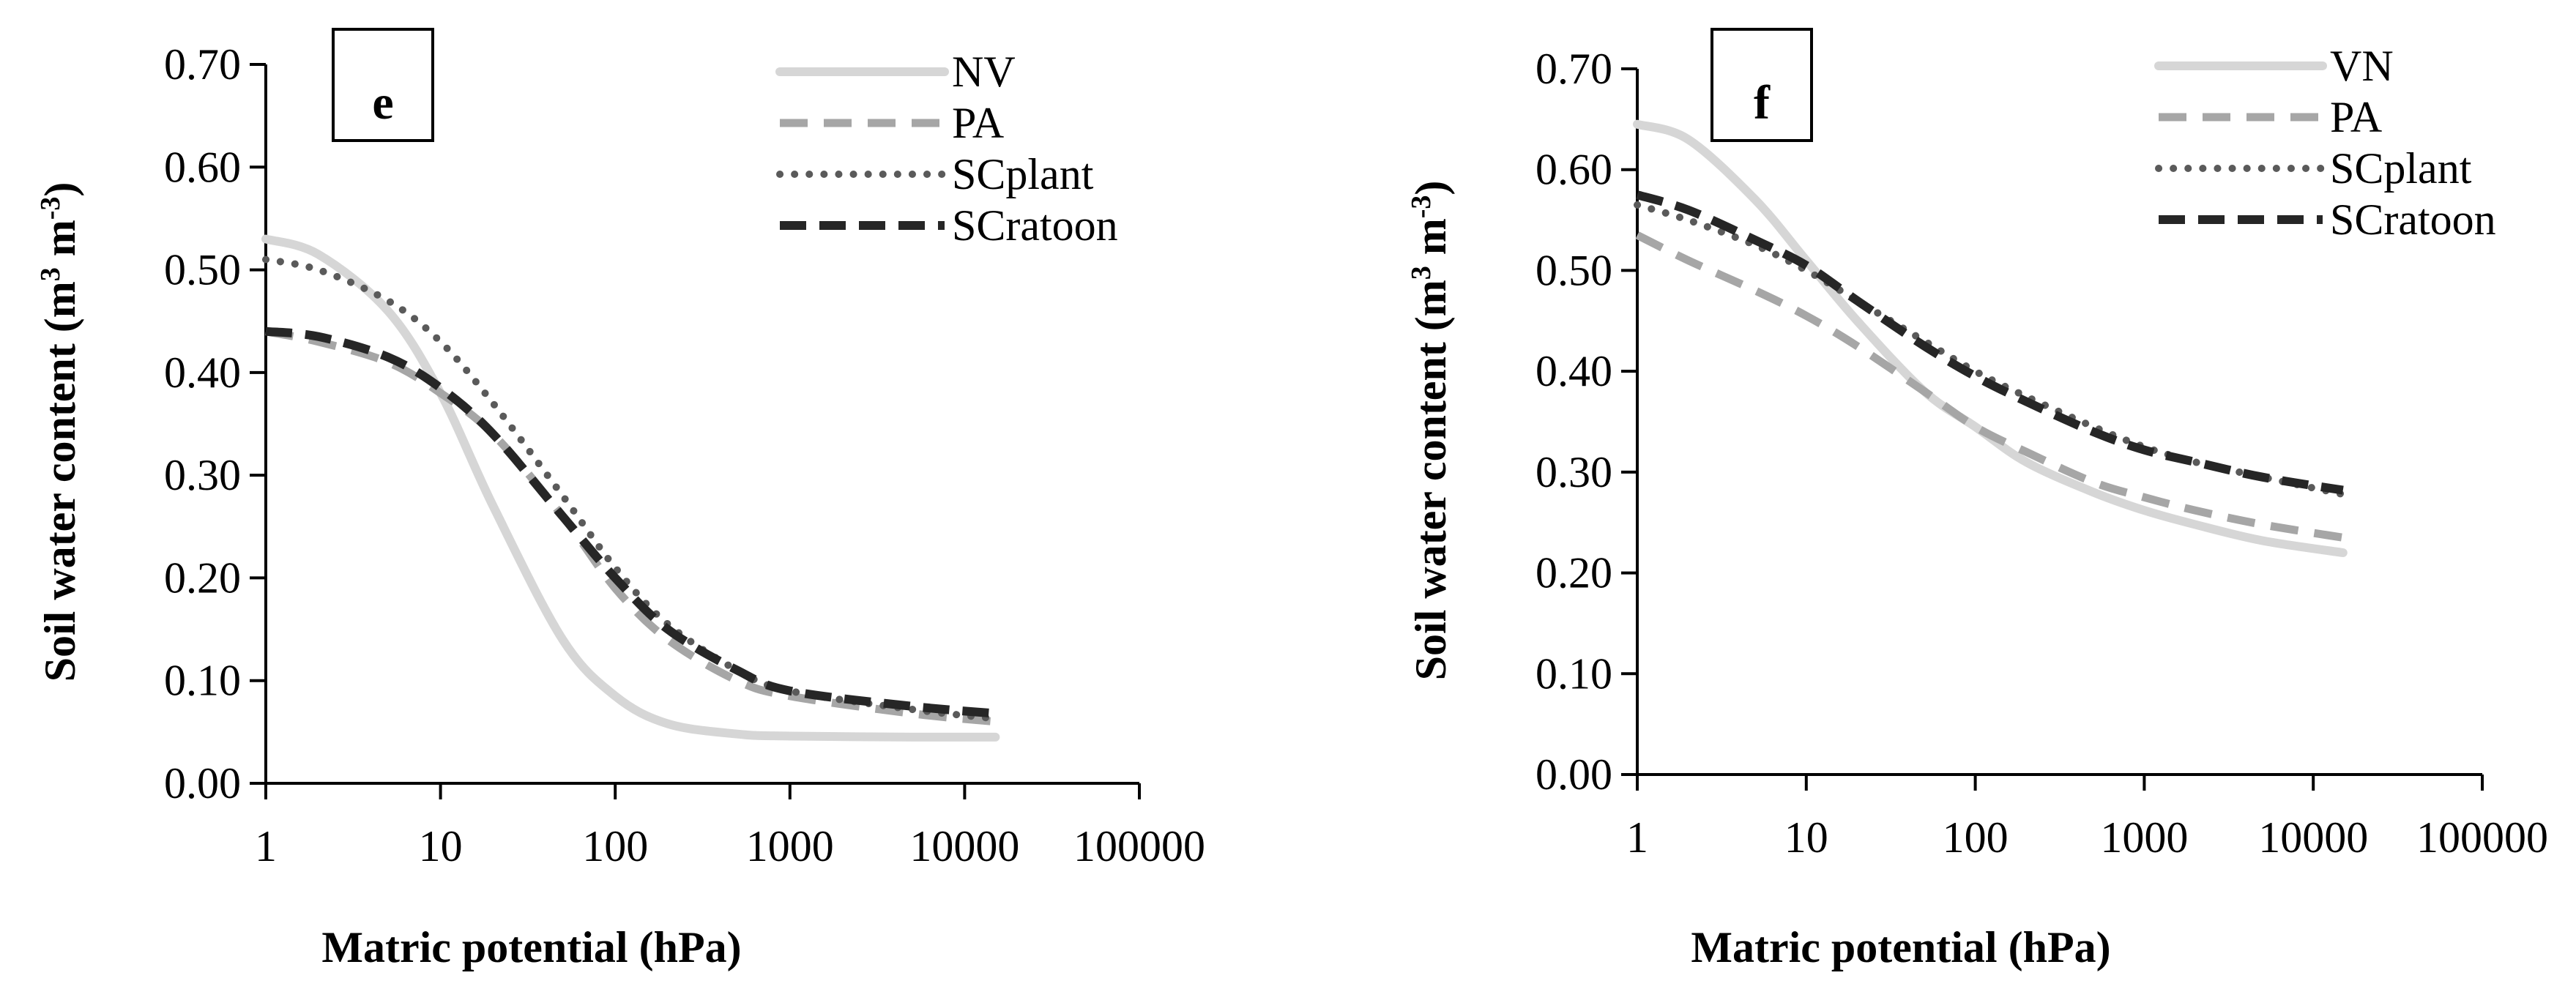 This screenshot has width=2576, height=1000. I want to click on legend-label-scratoon-f: SCratoon, so click(2413, 220).